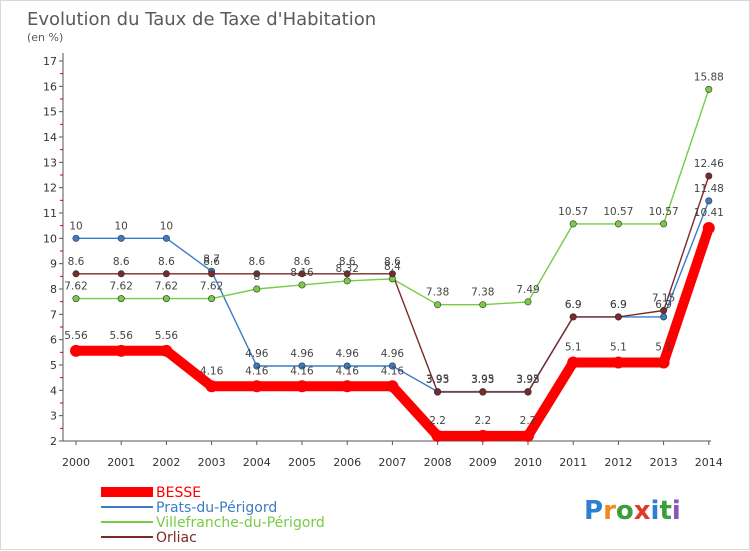  What do you see at coordinates (76, 462) in the screenshot?
I see `x-tick-label: 2000` at bounding box center [76, 462].